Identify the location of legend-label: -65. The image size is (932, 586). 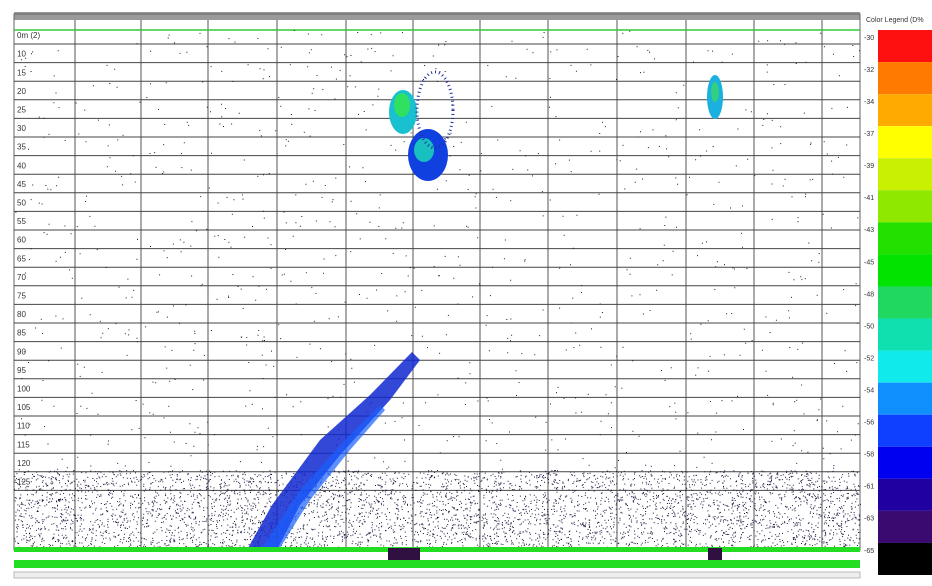
(869, 551).